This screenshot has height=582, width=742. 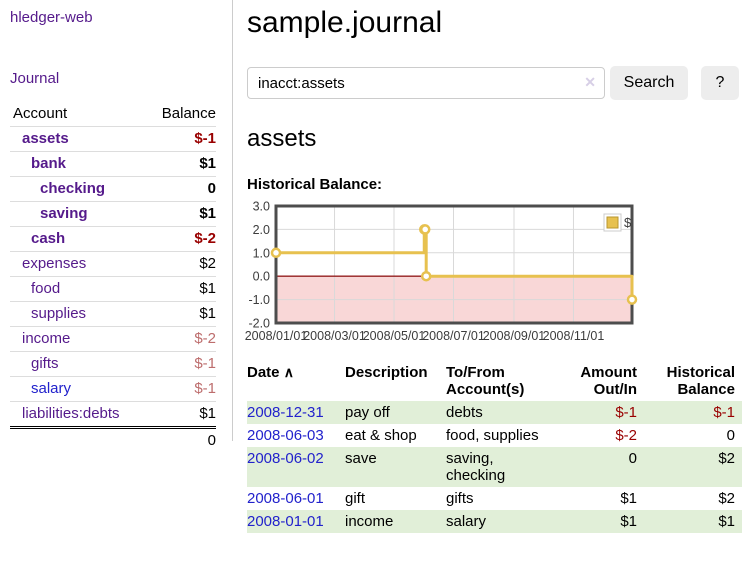 What do you see at coordinates (394, 336) in the screenshot?
I see `chart-x-tick-label: 2008/05/01` at bounding box center [394, 336].